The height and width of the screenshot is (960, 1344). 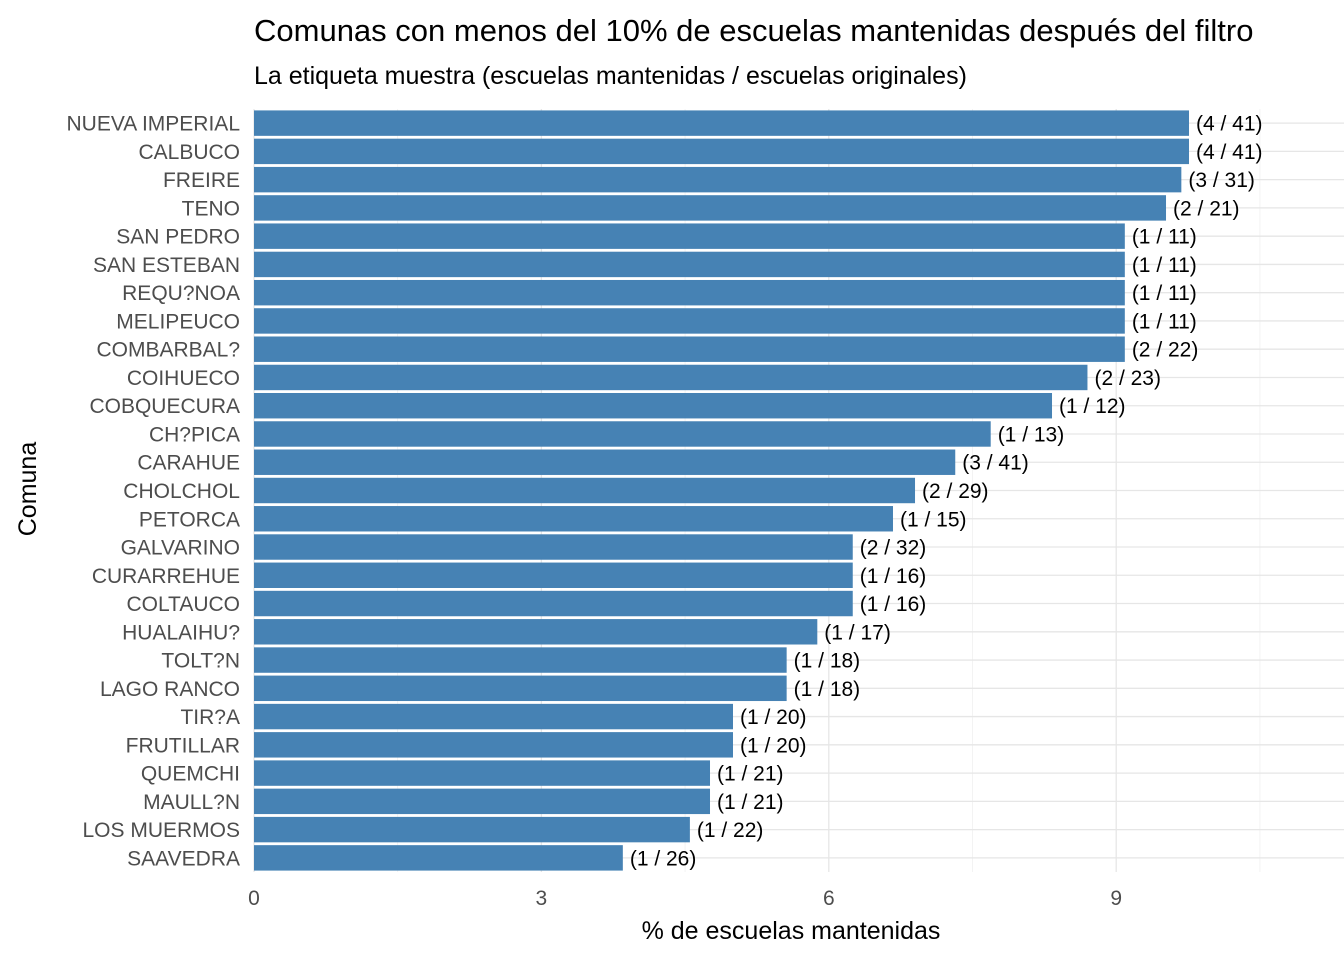 I want to click on data-label: (3 / 31), so click(x=1221, y=180).